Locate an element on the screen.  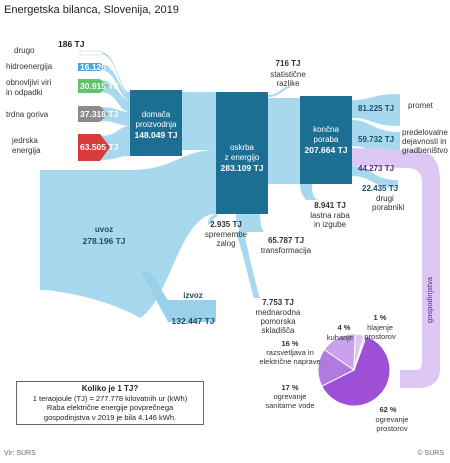
trade-labels: uvoz 278.196 TJ izvoz 132.447 TJ is located at coordinates (148, 275).